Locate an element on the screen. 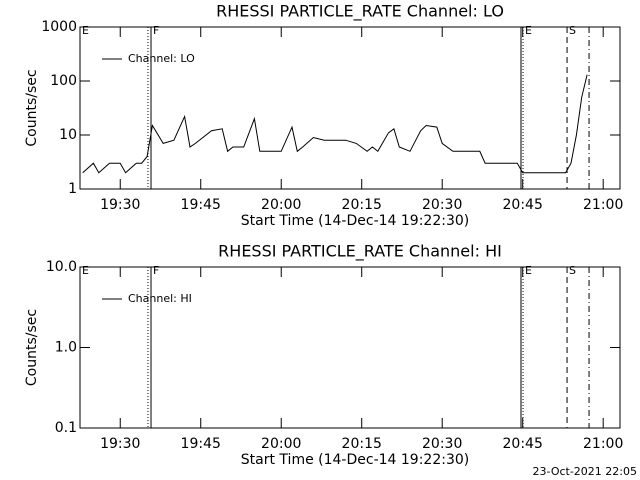 The width and height of the screenshot is (640, 480). chart-title: RHESSI PARTICLE_RATE Channel: LO is located at coordinates (360, 12).